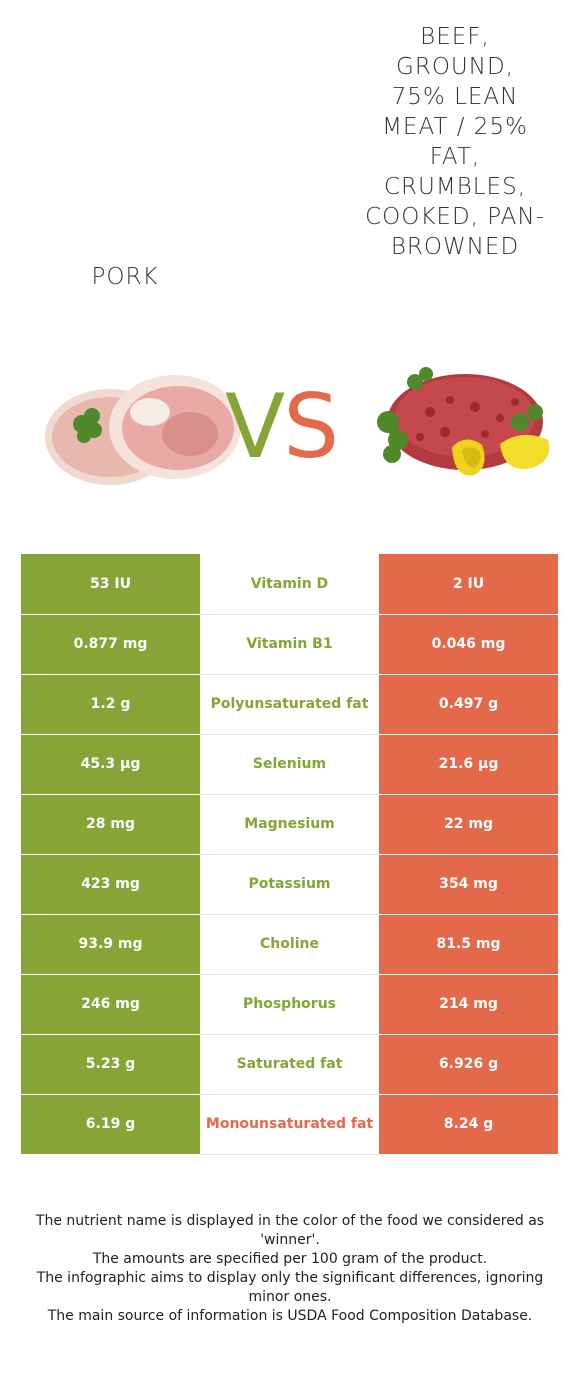 The width and height of the screenshot is (580, 1384). What do you see at coordinates (110, 824) in the screenshot?
I see `left-value: 28 mg` at bounding box center [110, 824].